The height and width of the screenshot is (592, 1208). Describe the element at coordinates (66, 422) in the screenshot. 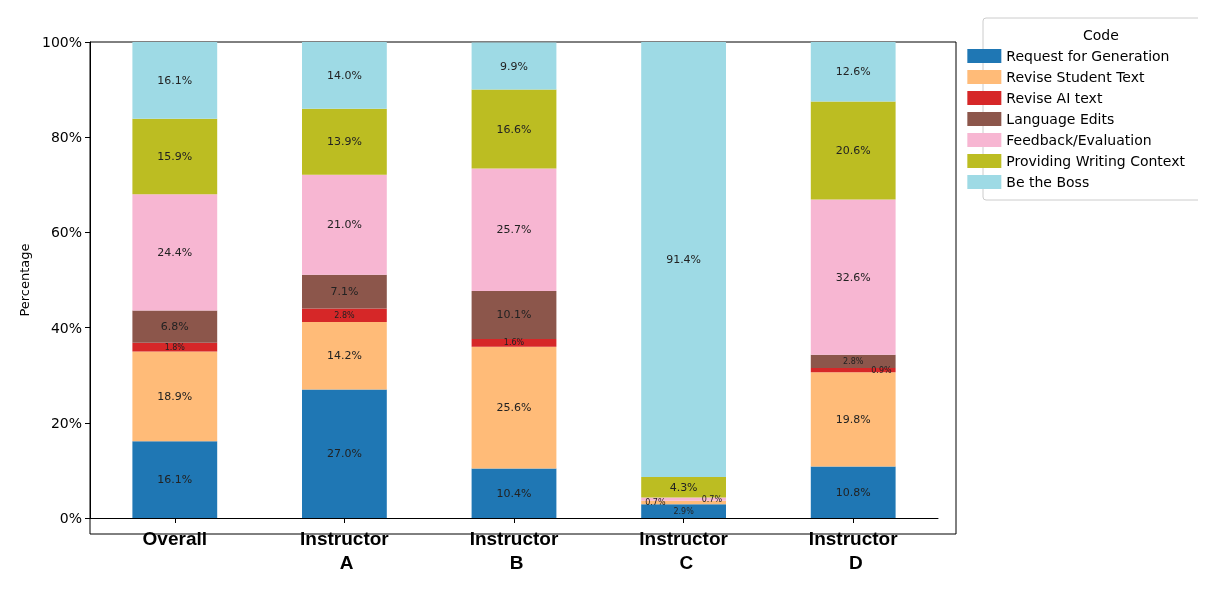

I see `y-tick-label: 20%` at that location.